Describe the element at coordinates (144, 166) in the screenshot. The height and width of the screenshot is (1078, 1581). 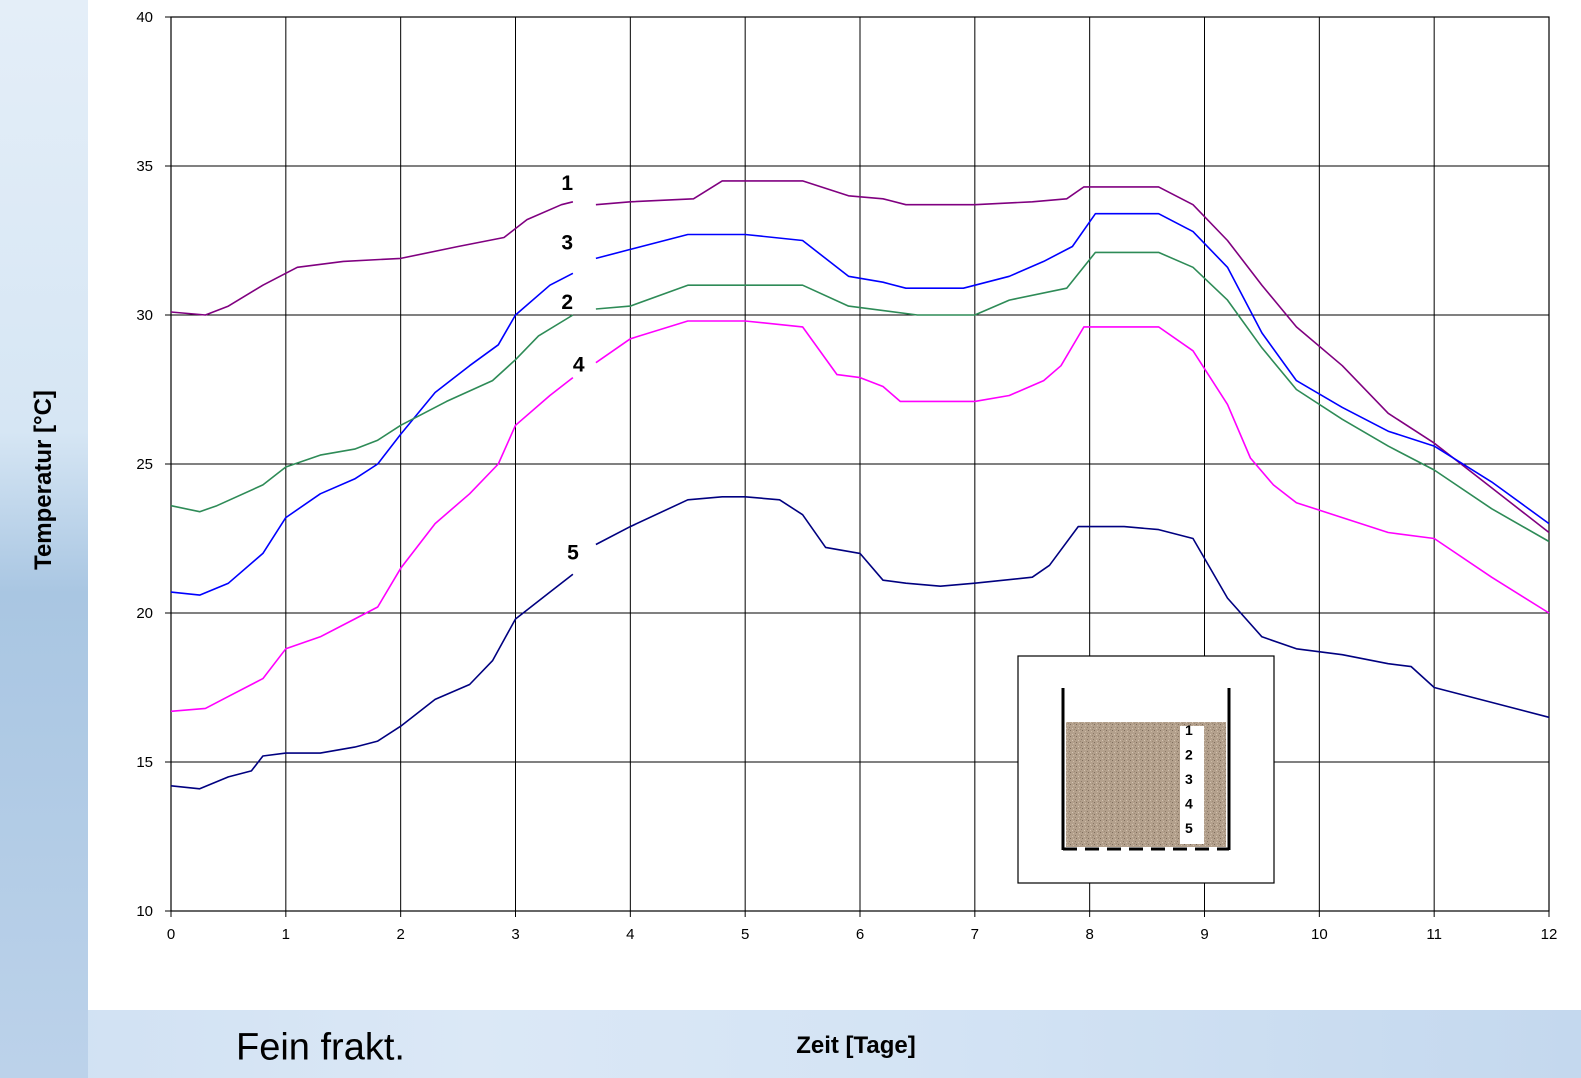
I see `y-tick-label: 35` at that location.